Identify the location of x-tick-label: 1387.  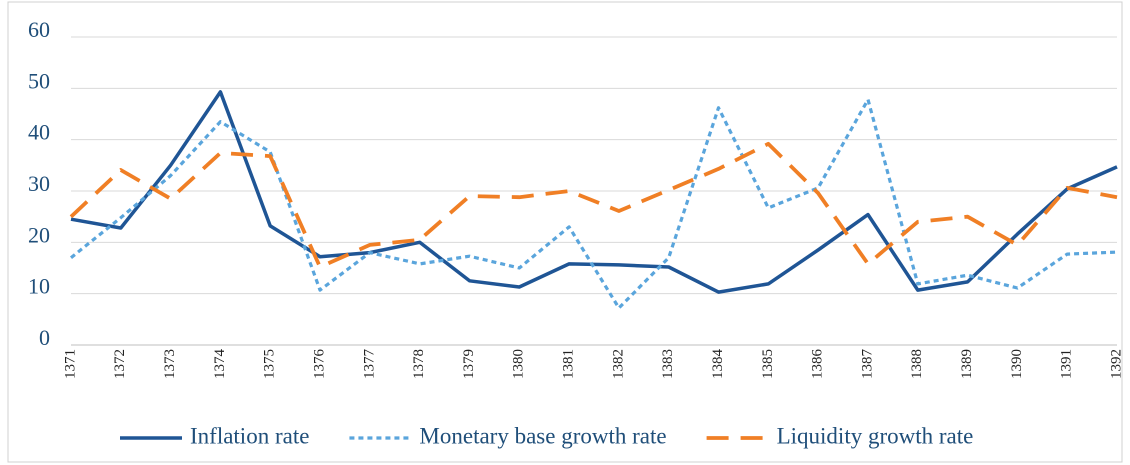
(867, 364).